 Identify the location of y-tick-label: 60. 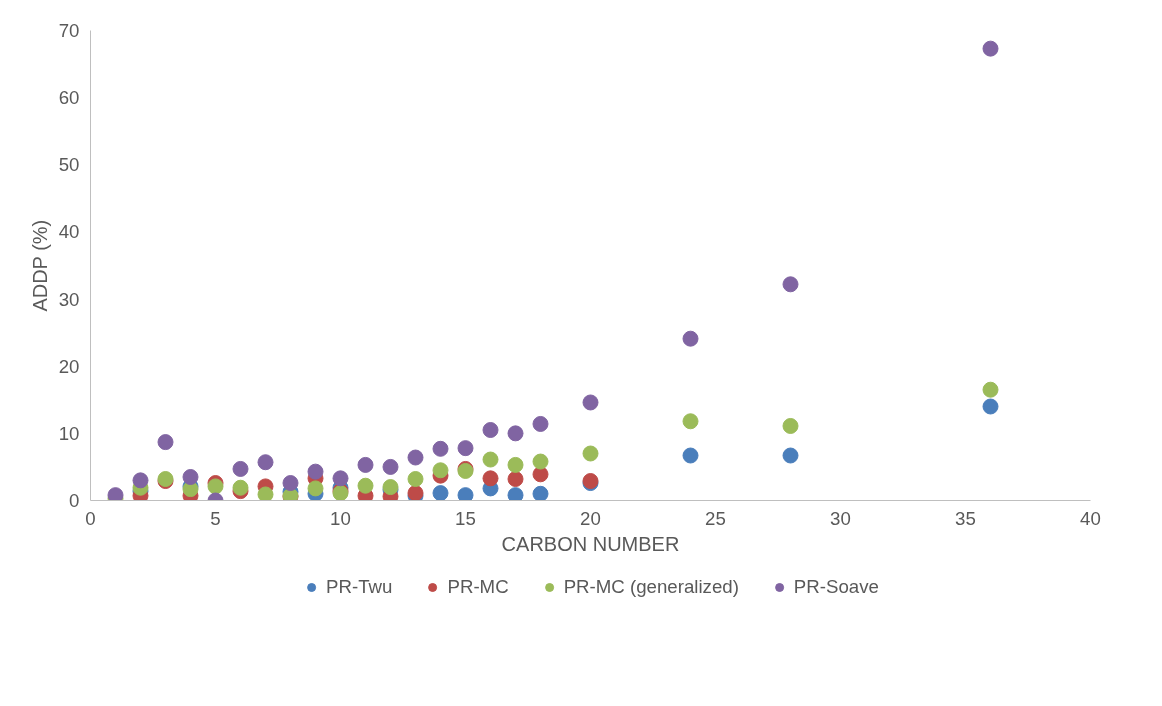
(69, 98).